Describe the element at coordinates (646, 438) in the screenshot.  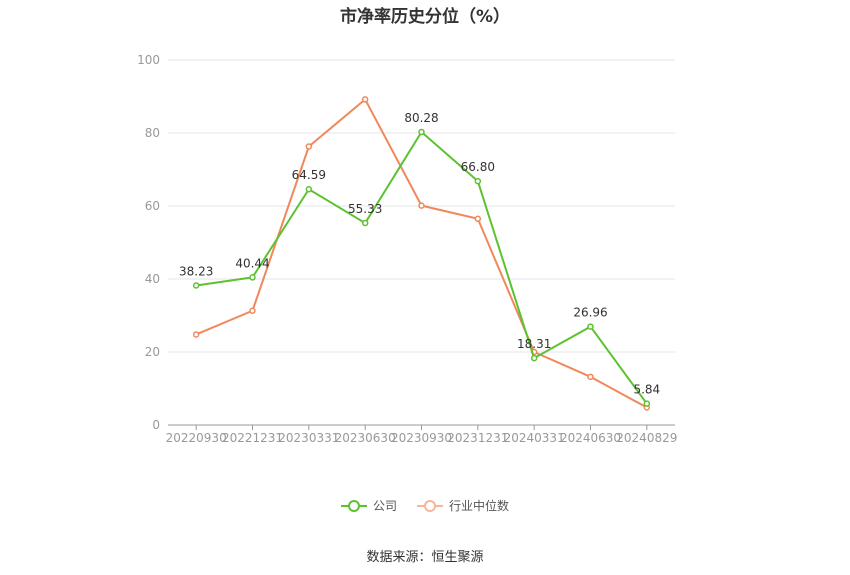
I see `x-tick-label: 20240829` at that location.